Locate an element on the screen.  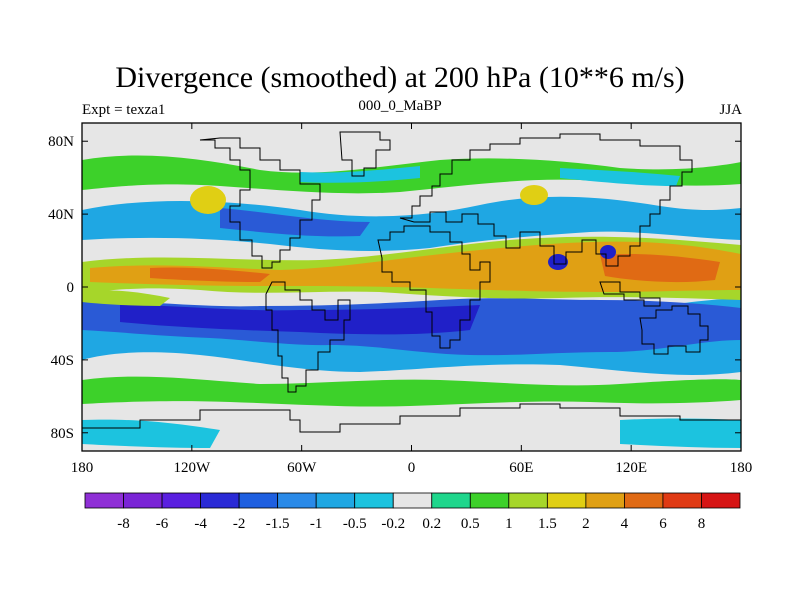
south-atlantic-divergence is located at coordinates (126, 298).